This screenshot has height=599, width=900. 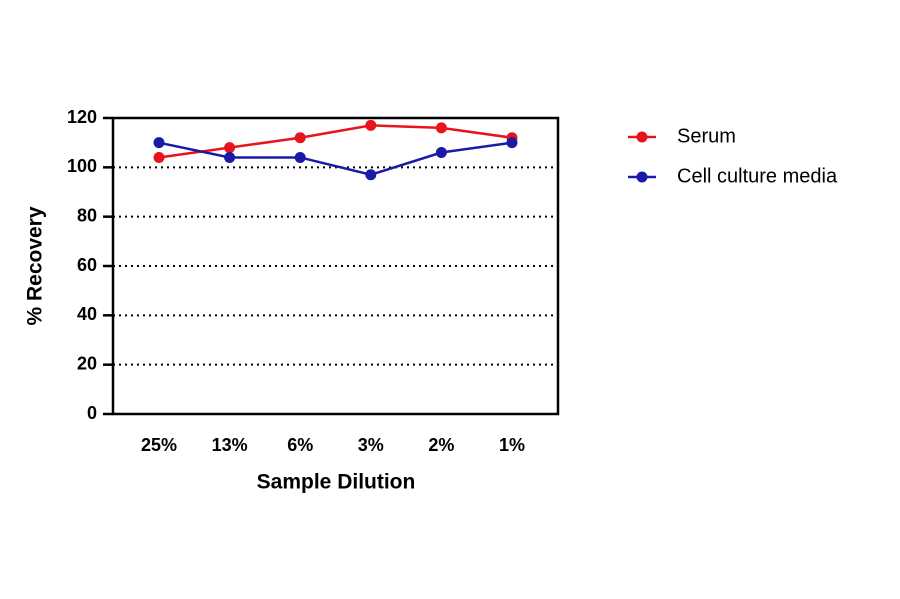 I want to click on y-tick-label: 20, so click(x=87, y=363).